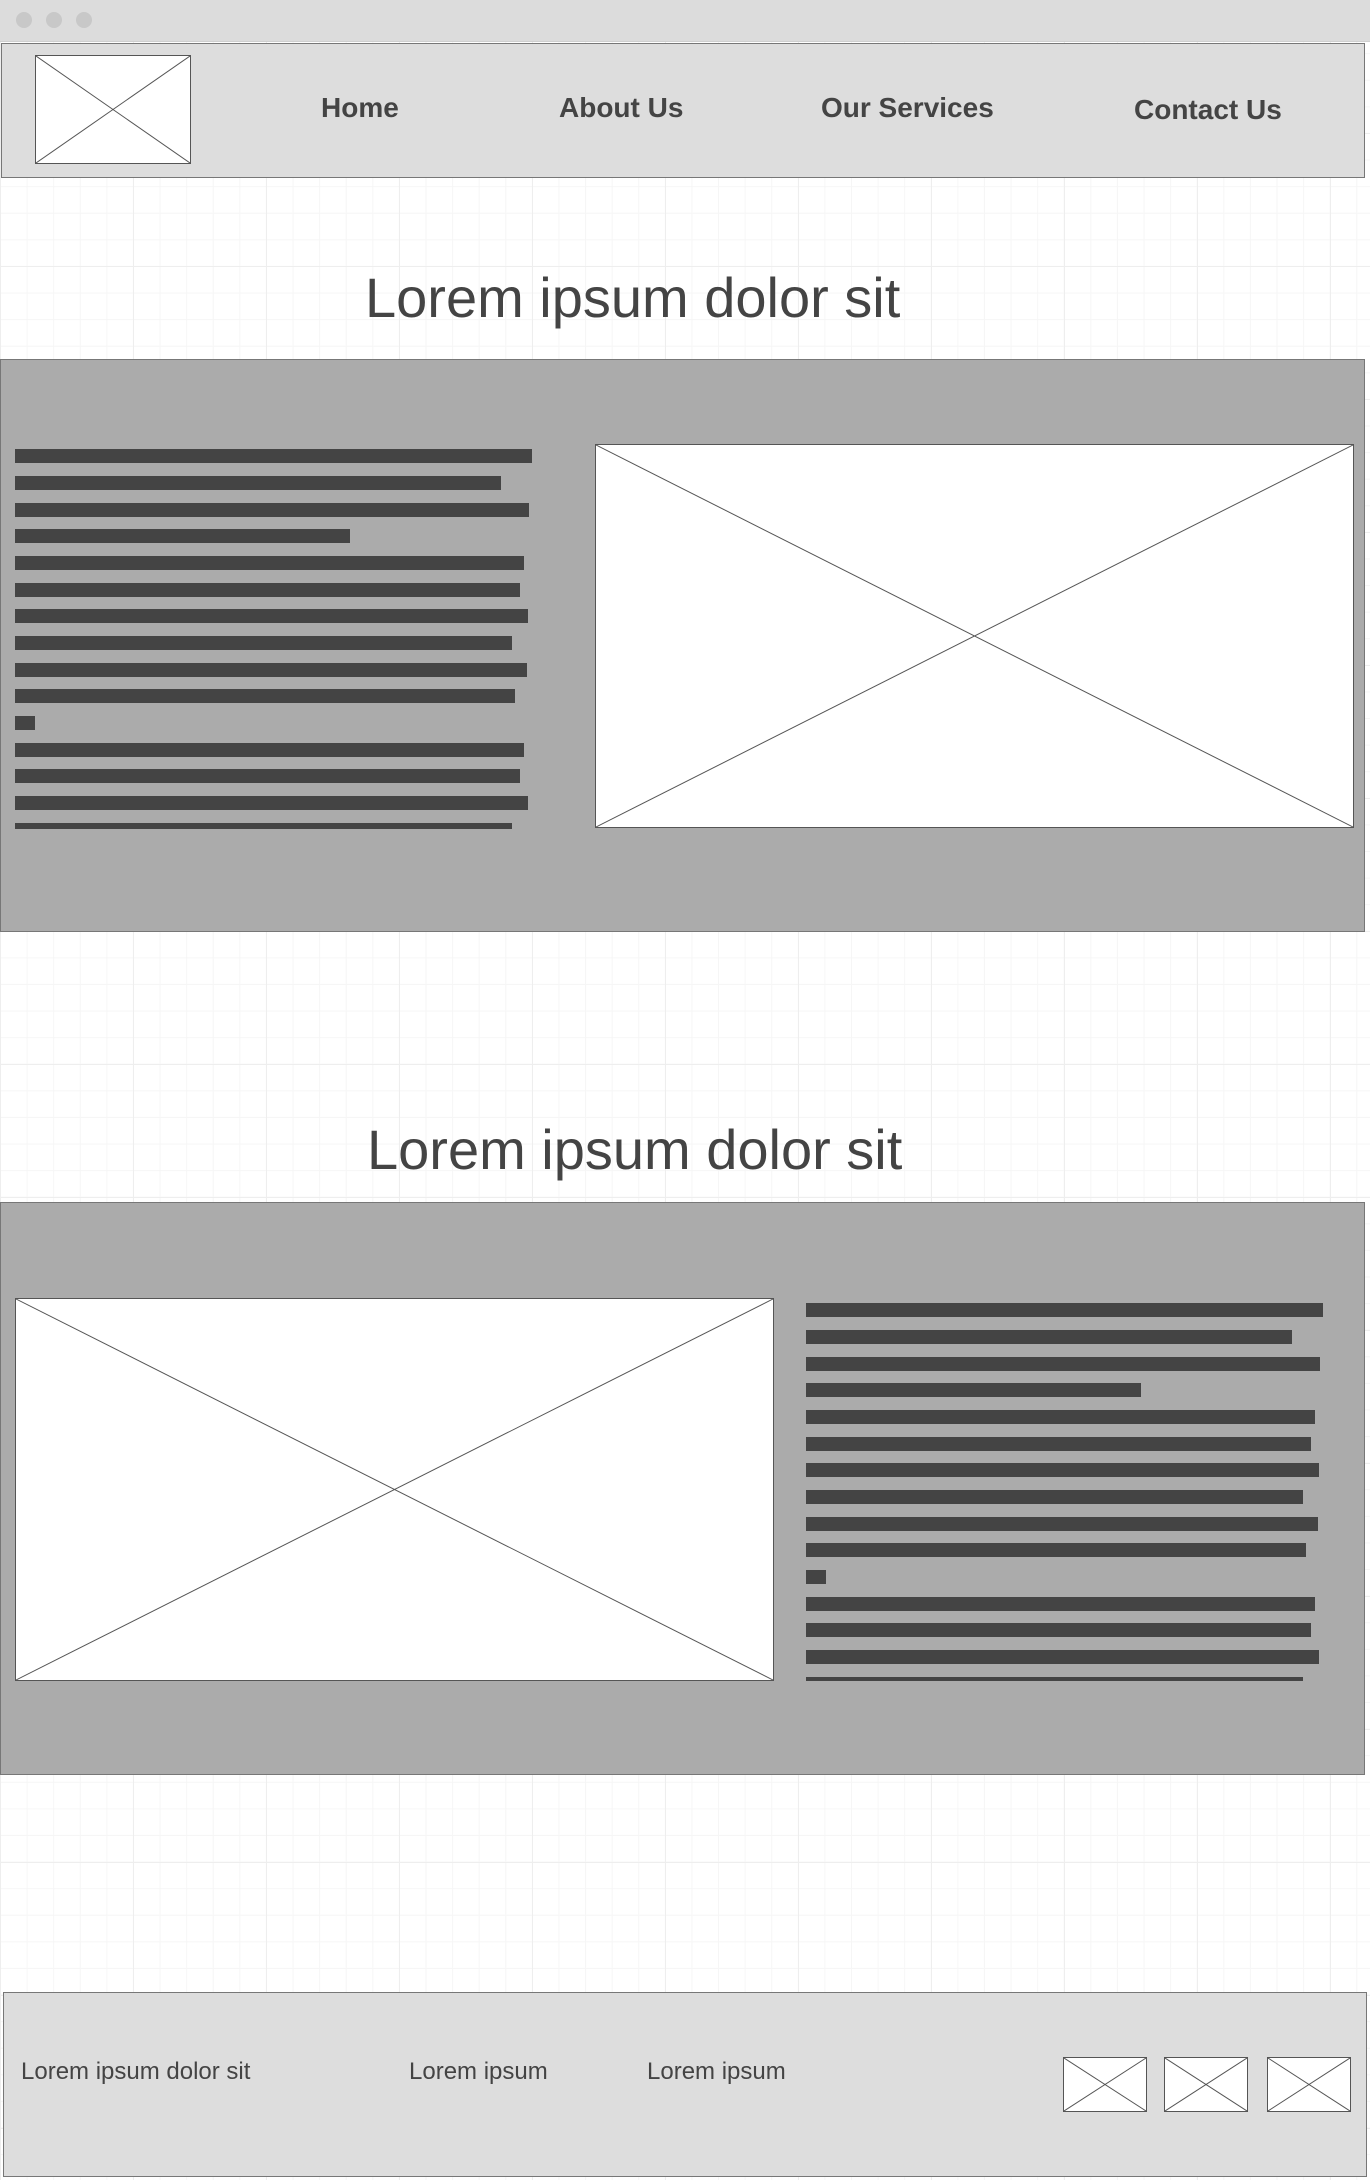 This screenshot has height=2180, width=1370. I want to click on section-1-image-placeholder-icon, so click(974, 636).